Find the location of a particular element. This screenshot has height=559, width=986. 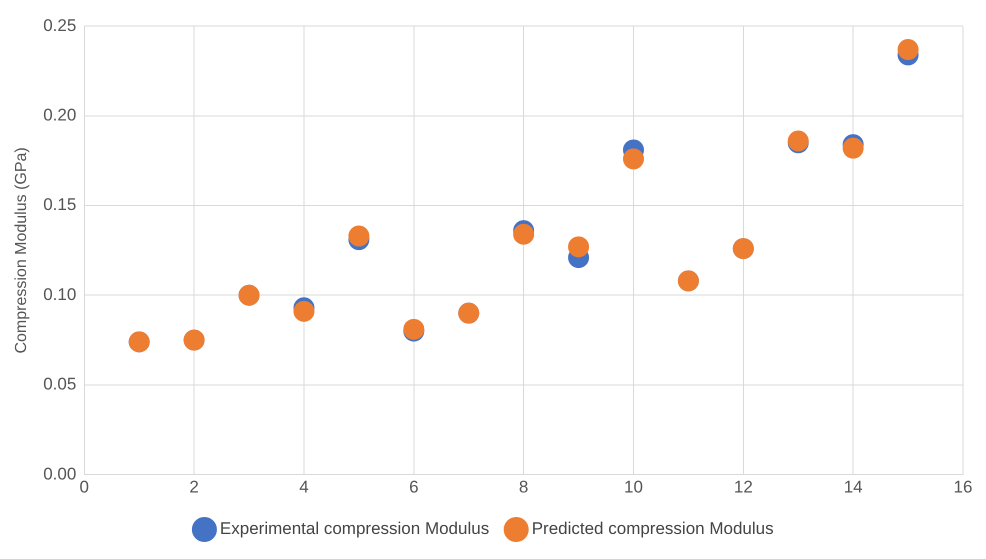

x-tick-label: 8 is located at coordinates (523, 486).